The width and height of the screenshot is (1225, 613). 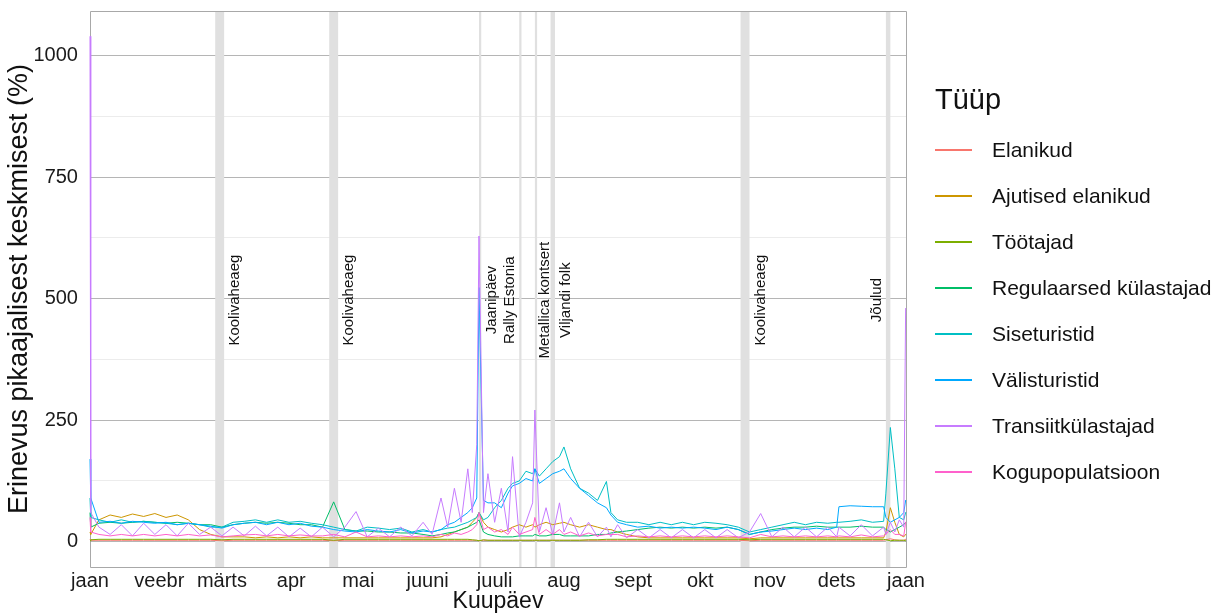 What do you see at coordinates (1046, 380) in the screenshot?
I see `legend-label: Välisturistid` at bounding box center [1046, 380].